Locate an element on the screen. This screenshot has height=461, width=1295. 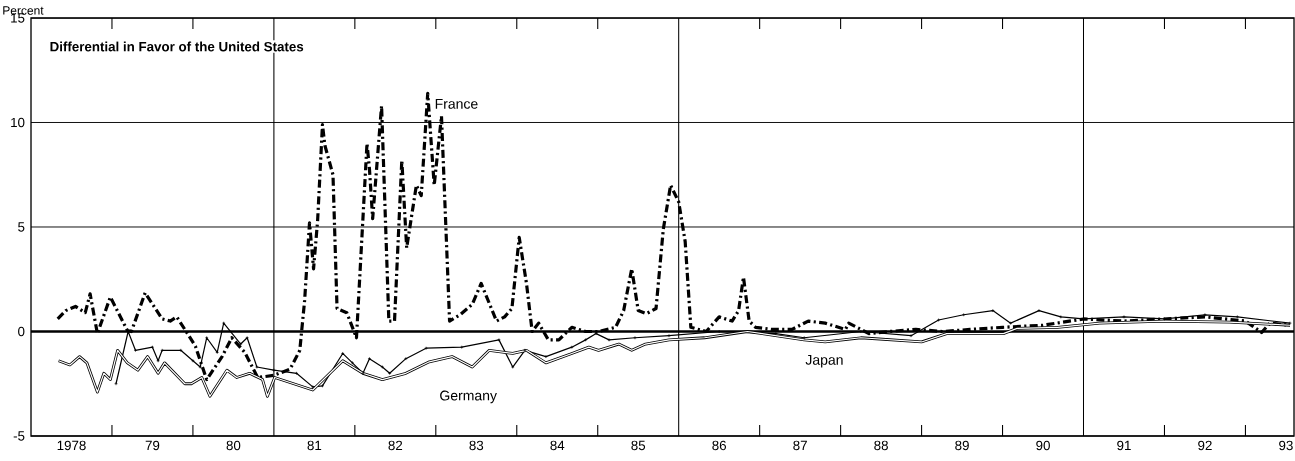
x-tick-label: 87 is located at coordinates (800, 445).